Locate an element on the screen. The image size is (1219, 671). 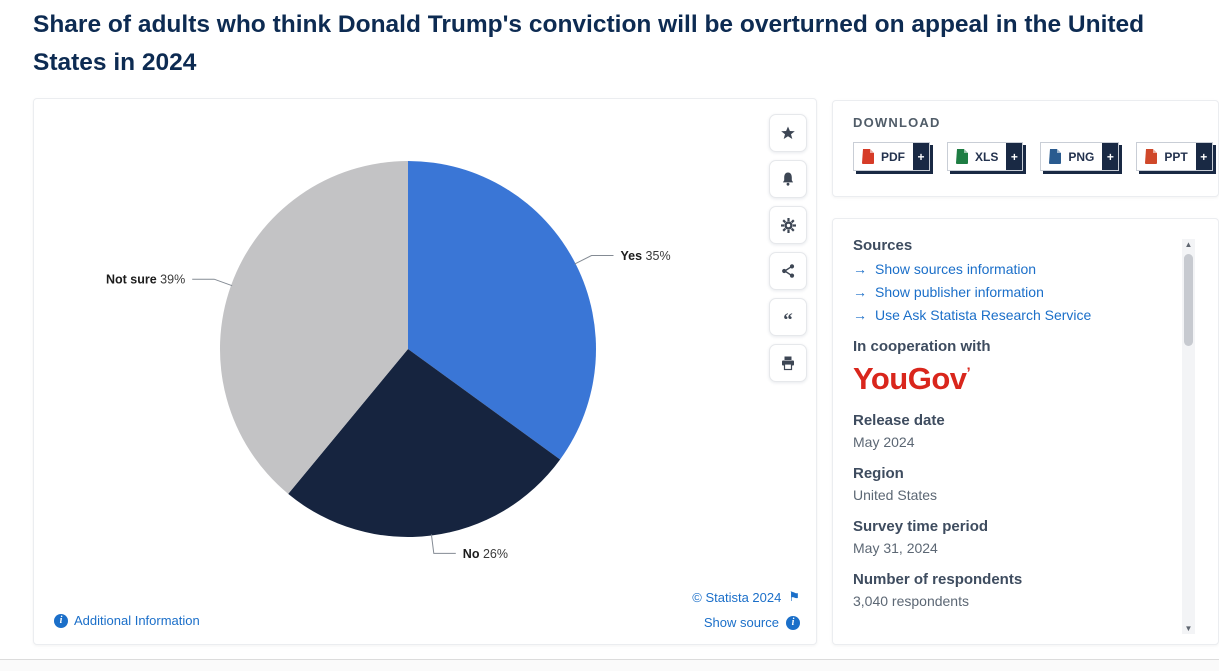
show-publisher-label: Show publisher information is located at coordinates (959, 292).